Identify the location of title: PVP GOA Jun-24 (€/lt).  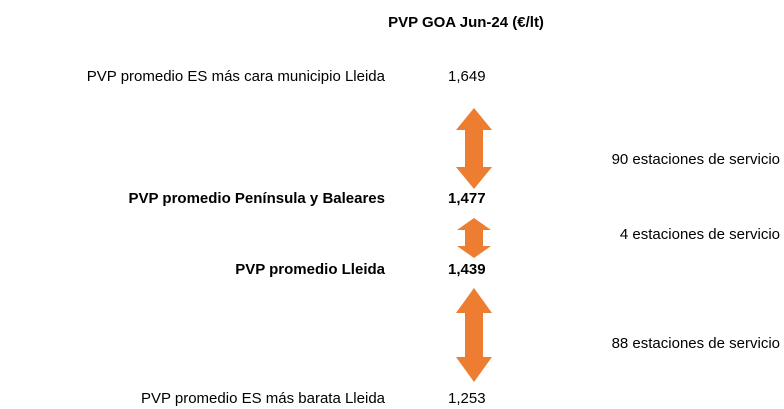
(466, 22).